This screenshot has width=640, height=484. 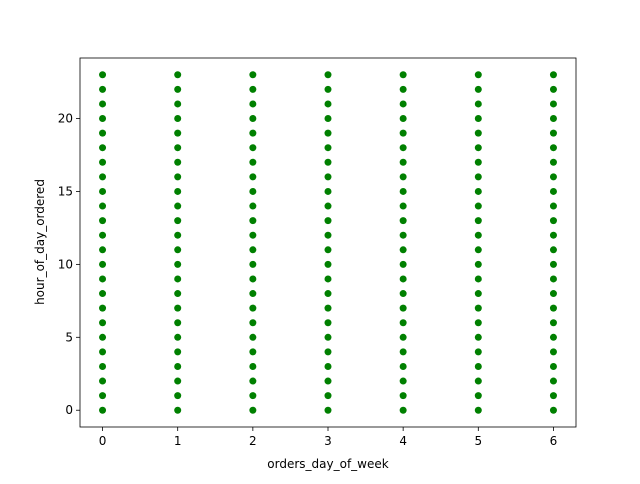 What do you see at coordinates (65, 191) in the screenshot?
I see `y-tick-label: 15` at bounding box center [65, 191].